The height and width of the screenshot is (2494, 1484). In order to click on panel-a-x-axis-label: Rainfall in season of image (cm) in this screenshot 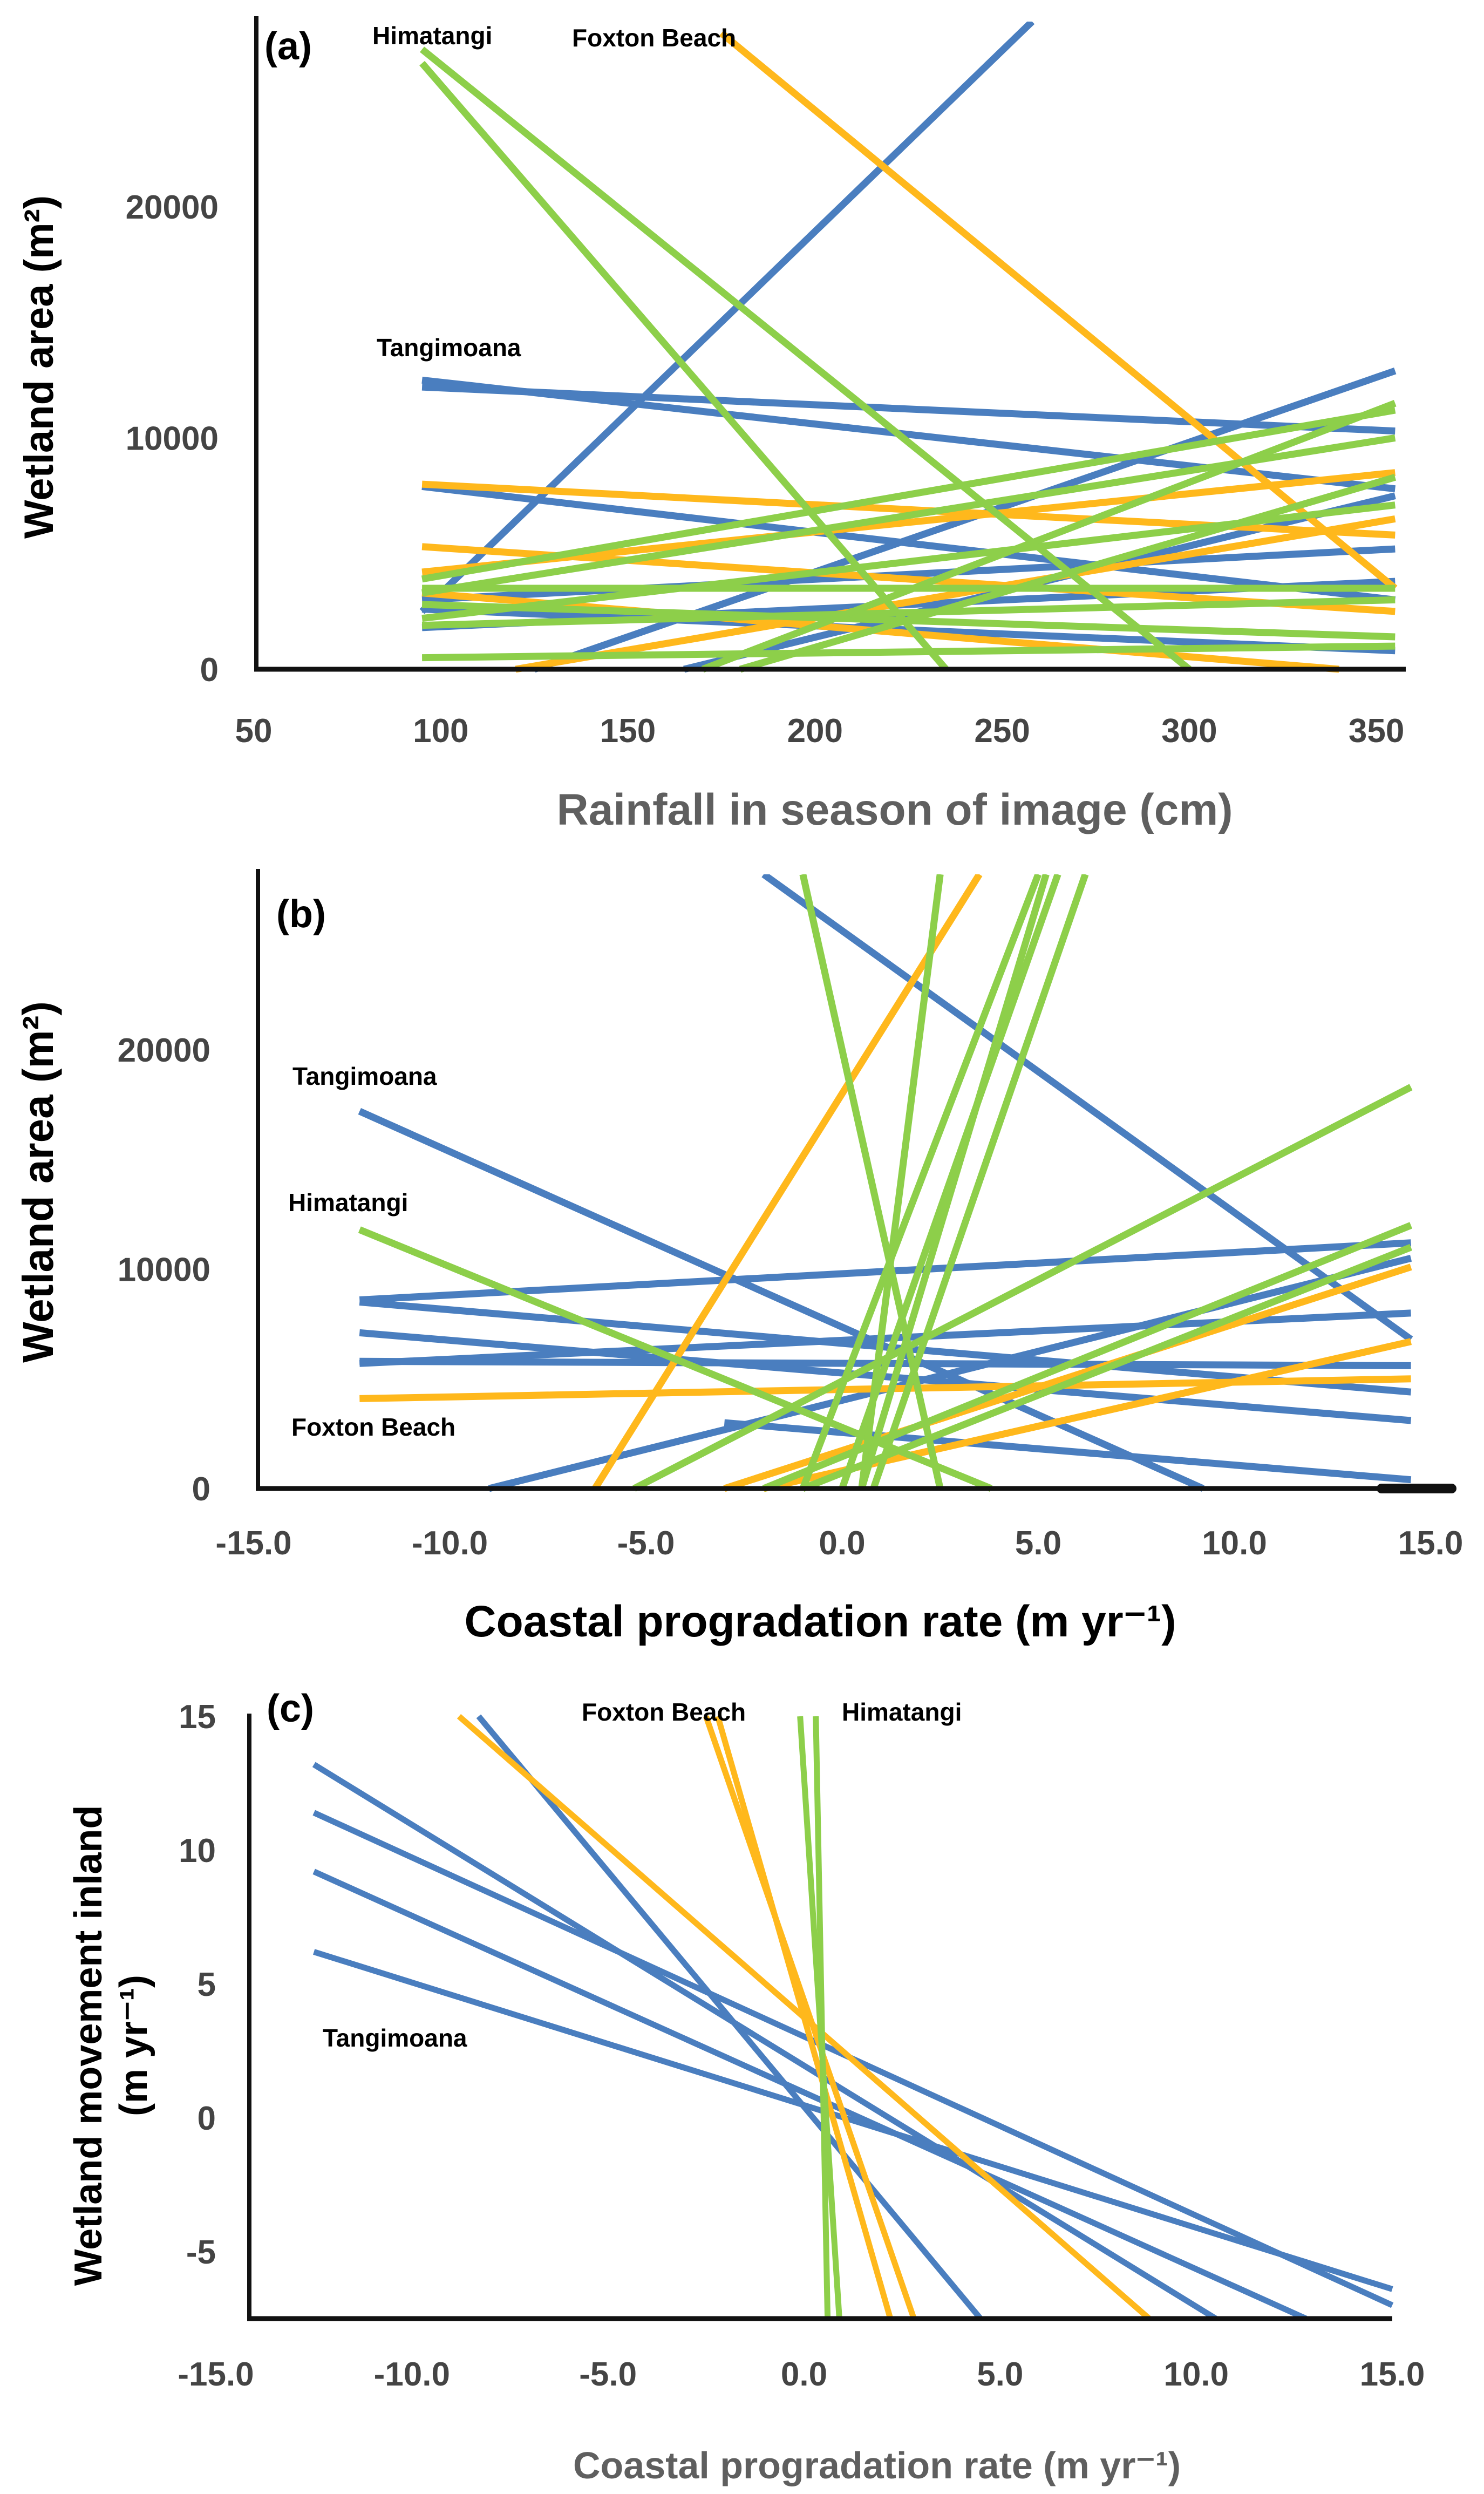, I will do `click(895, 809)`.